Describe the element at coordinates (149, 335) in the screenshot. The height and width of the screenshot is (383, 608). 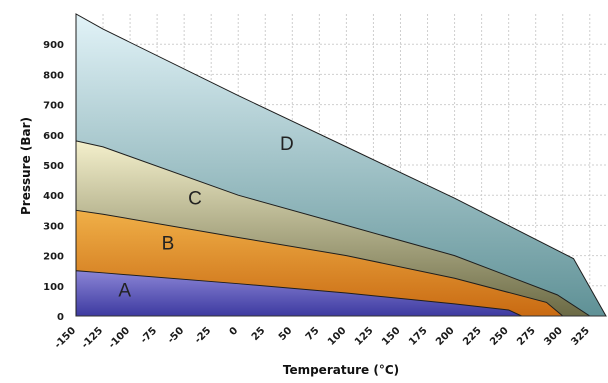
I see `x-tick-label: -75` at that location.